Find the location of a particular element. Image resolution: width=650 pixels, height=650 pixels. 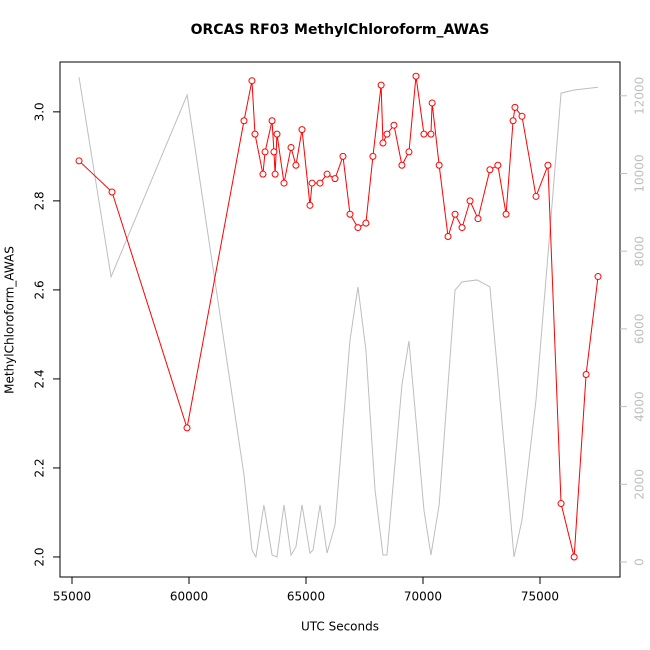

y-tick-label: 2.0 is located at coordinates (40, 556).